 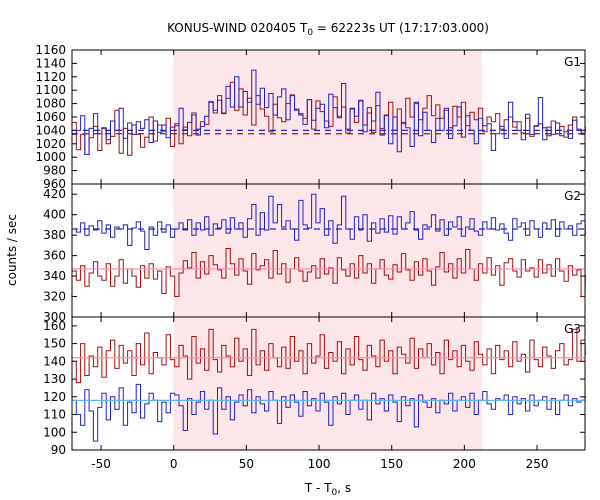 What do you see at coordinates (54, 379) in the screenshot?
I see `y-tick-label: 130` at bounding box center [54, 379].